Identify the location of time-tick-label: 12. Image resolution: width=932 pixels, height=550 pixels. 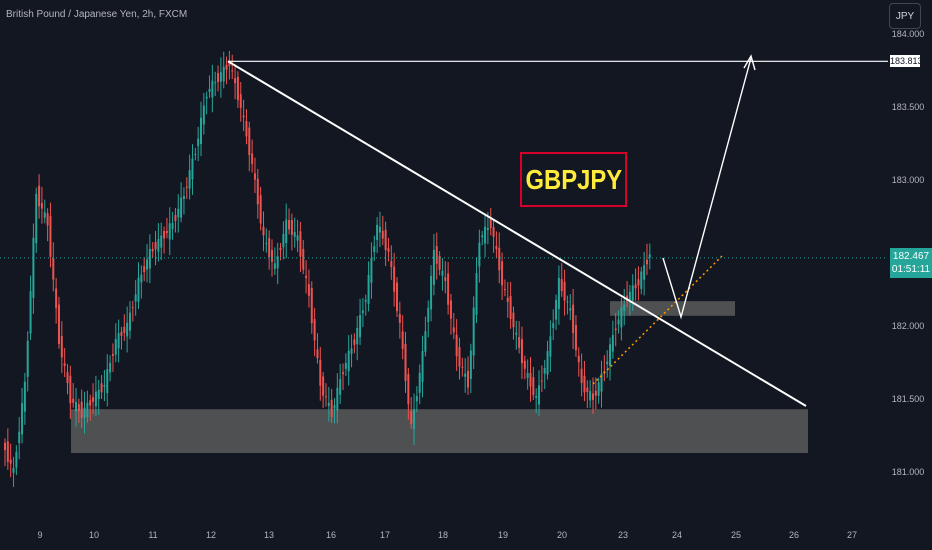
(211, 535).